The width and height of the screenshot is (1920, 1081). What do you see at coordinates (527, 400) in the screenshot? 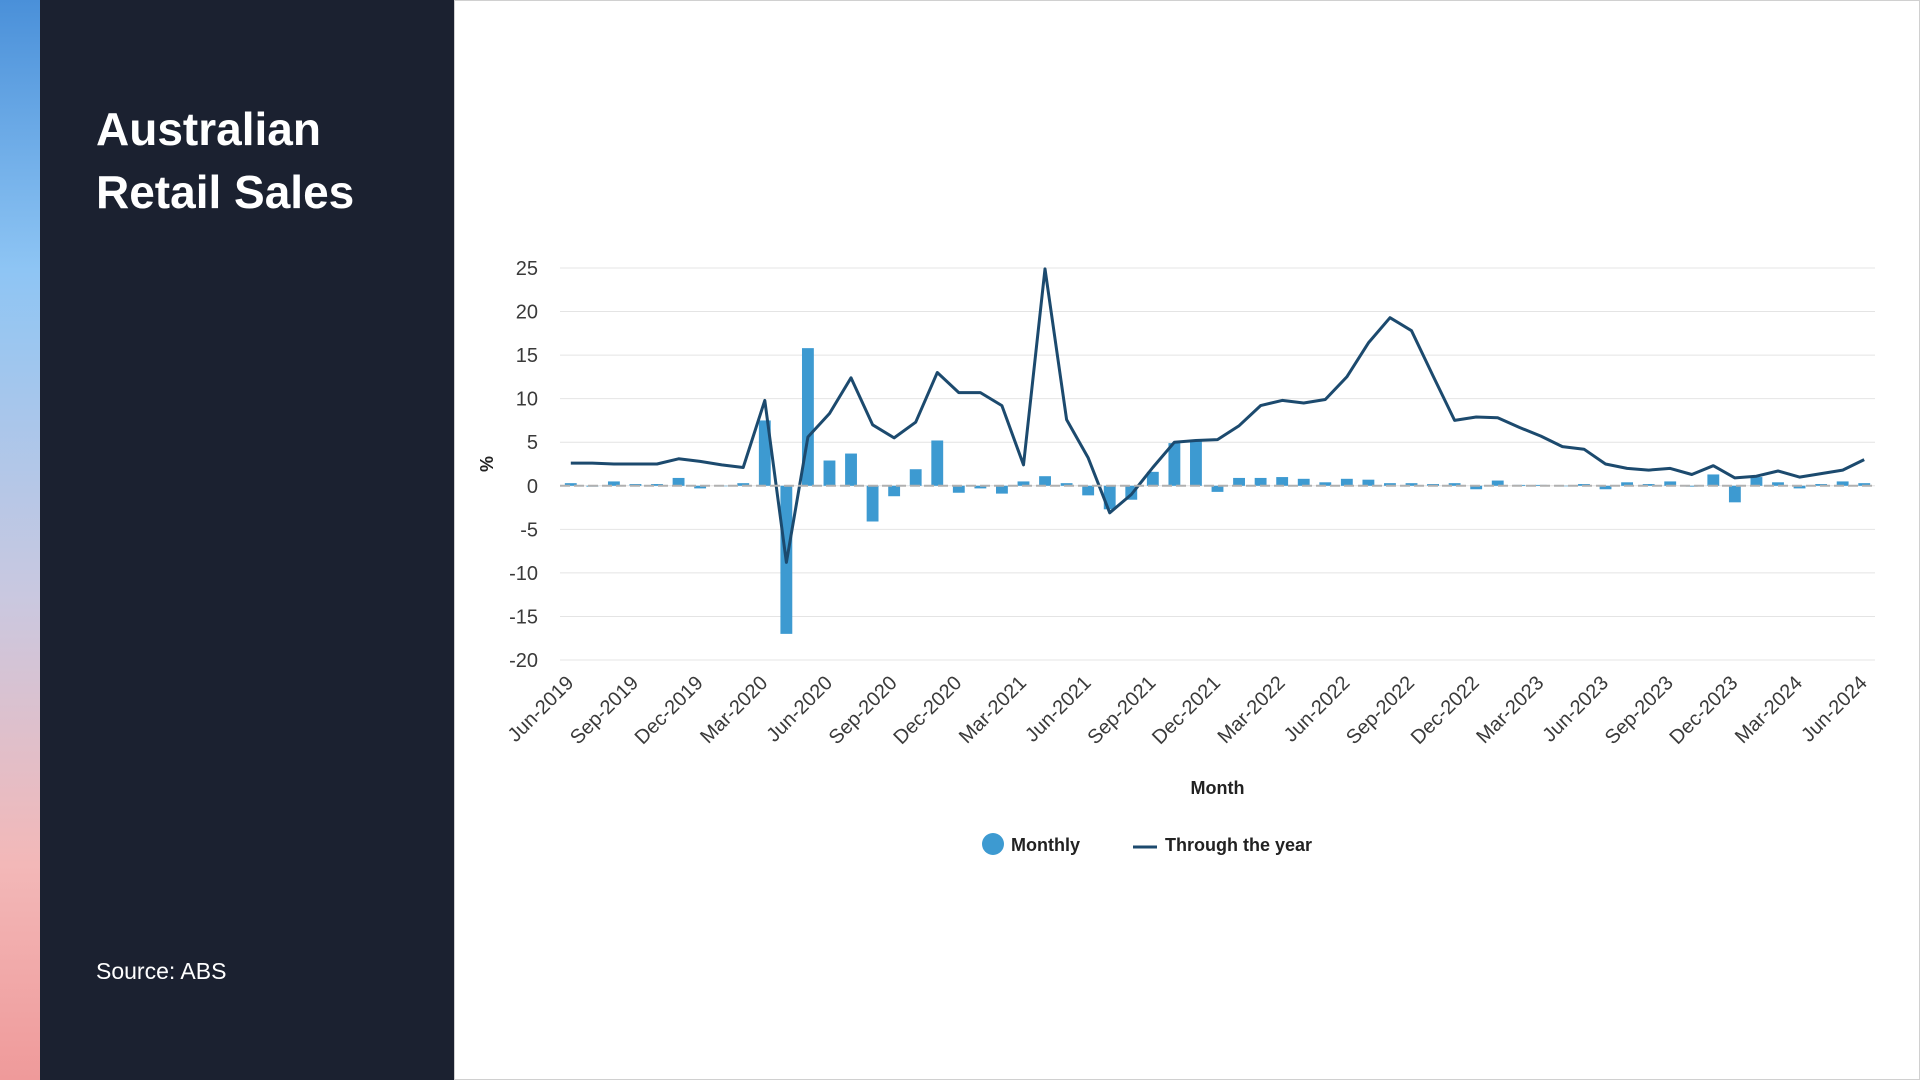
I see `y-tick-label: 10` at bounding box center [527, 400].